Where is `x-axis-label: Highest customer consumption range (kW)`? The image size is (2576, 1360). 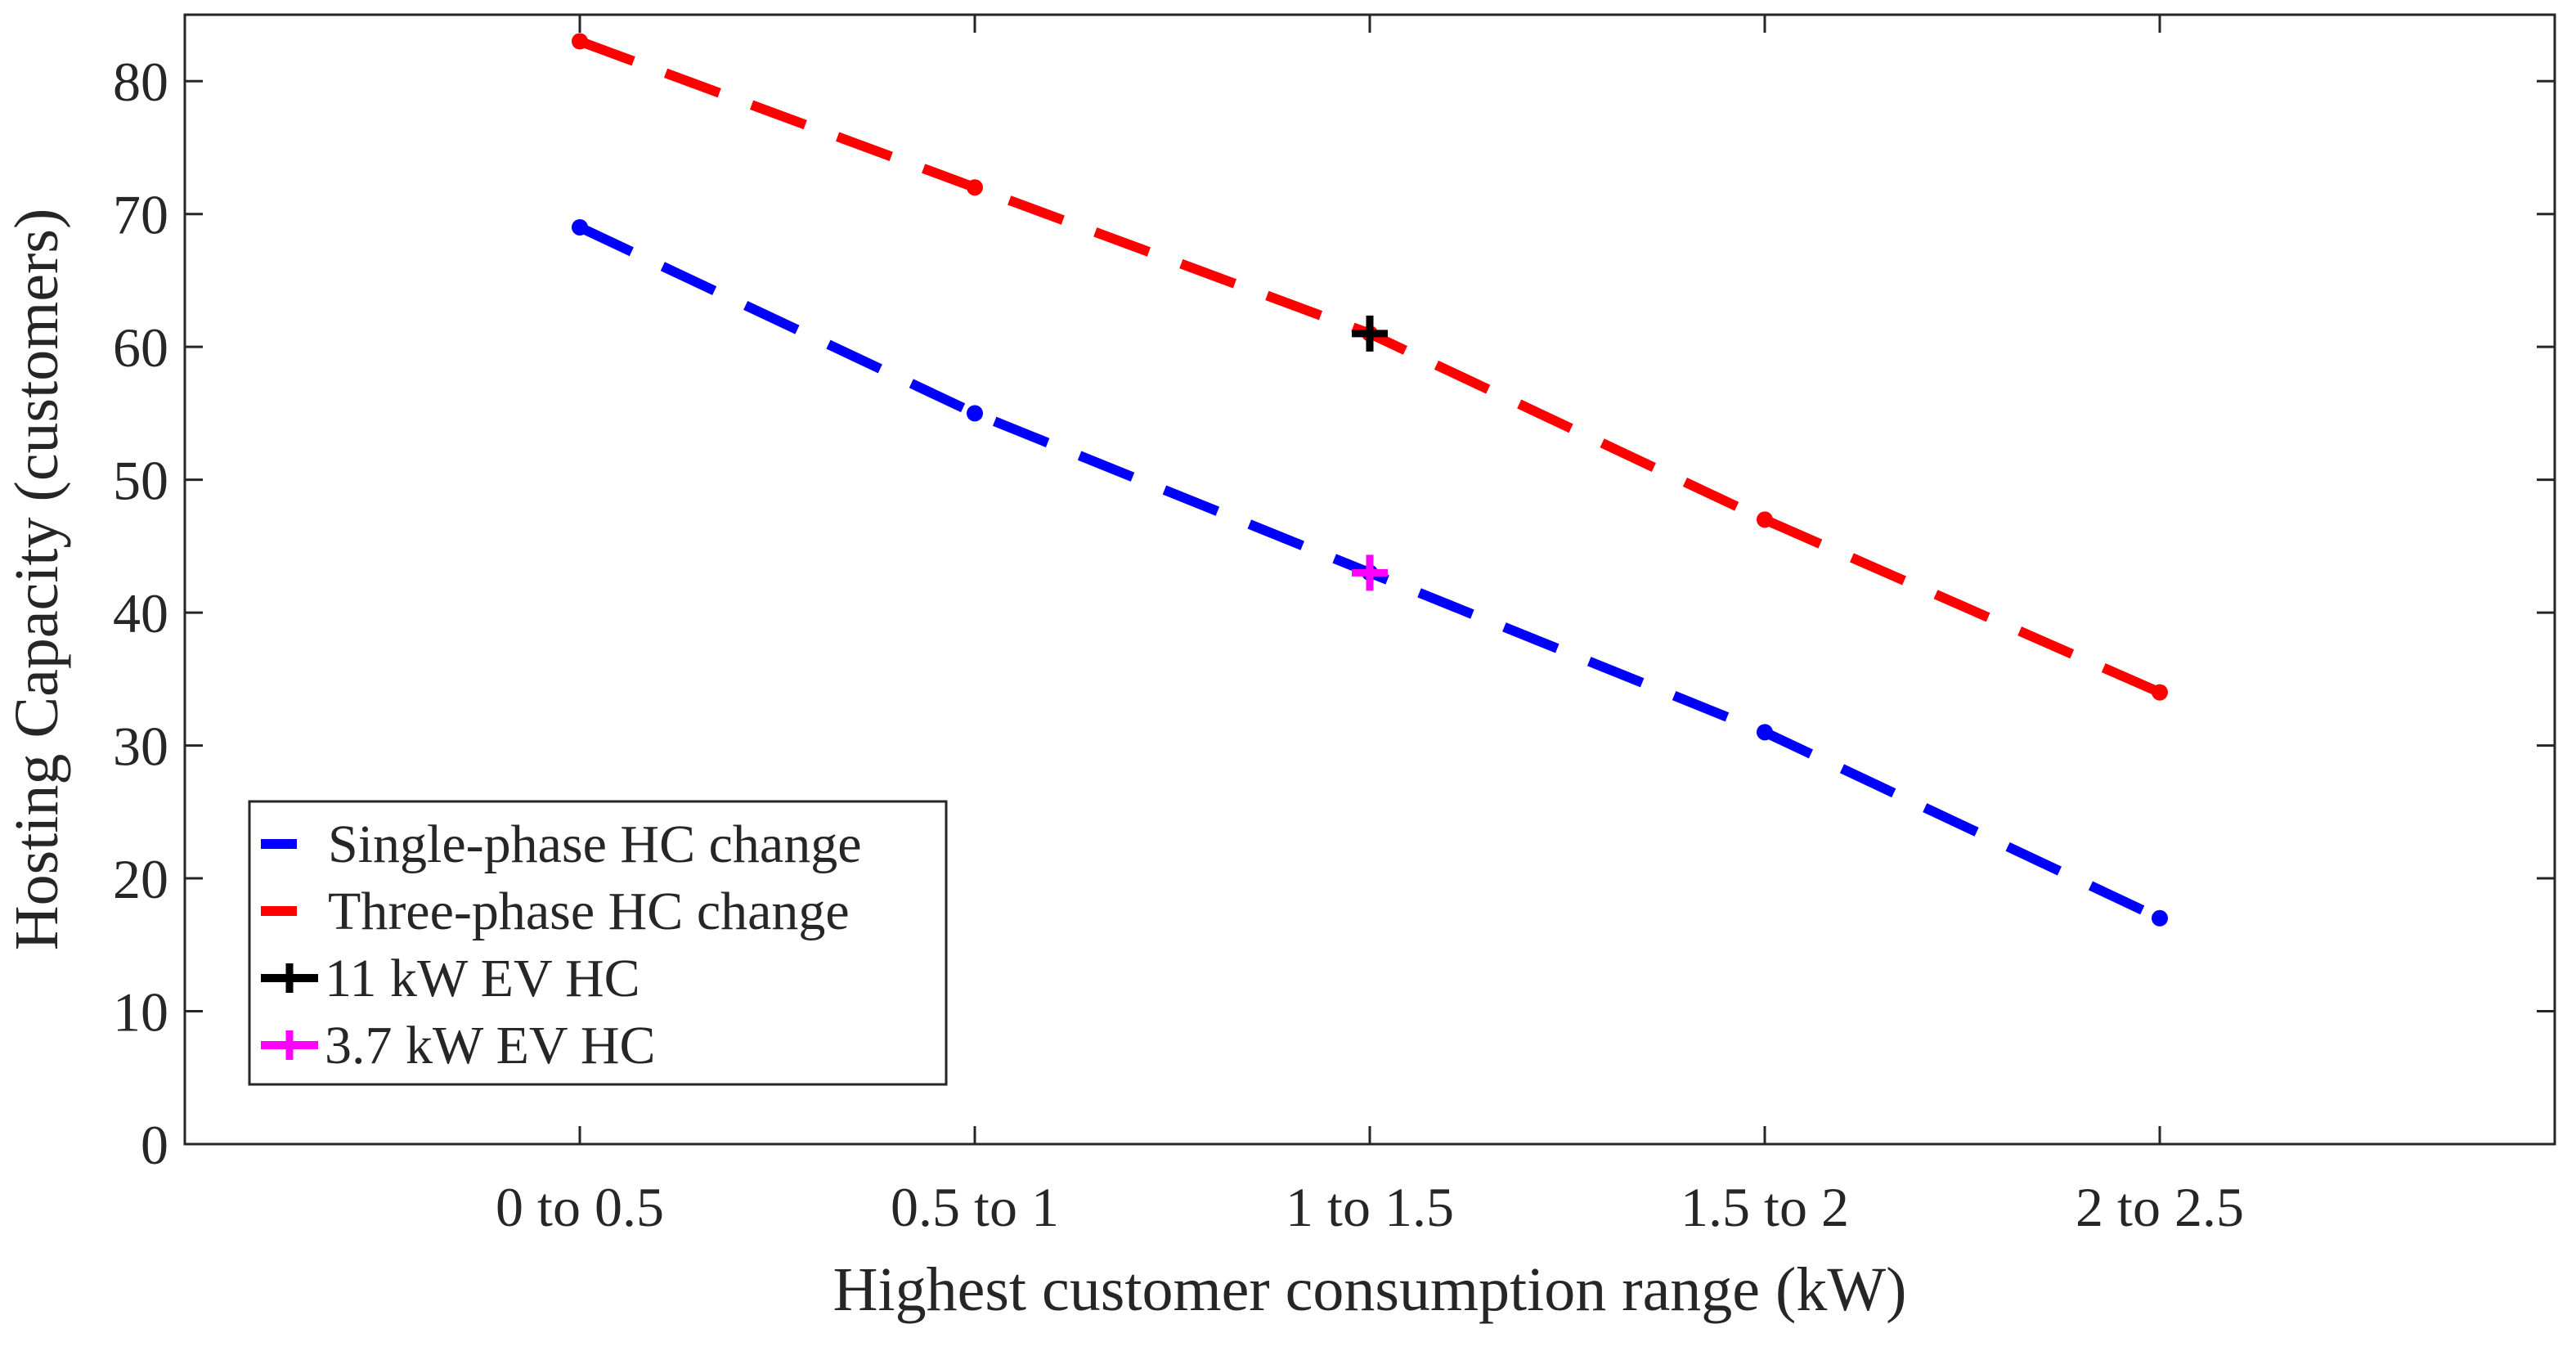 x-axis-label: Highest customer consumption range (kW) is located at coordinates (1370, 1290).